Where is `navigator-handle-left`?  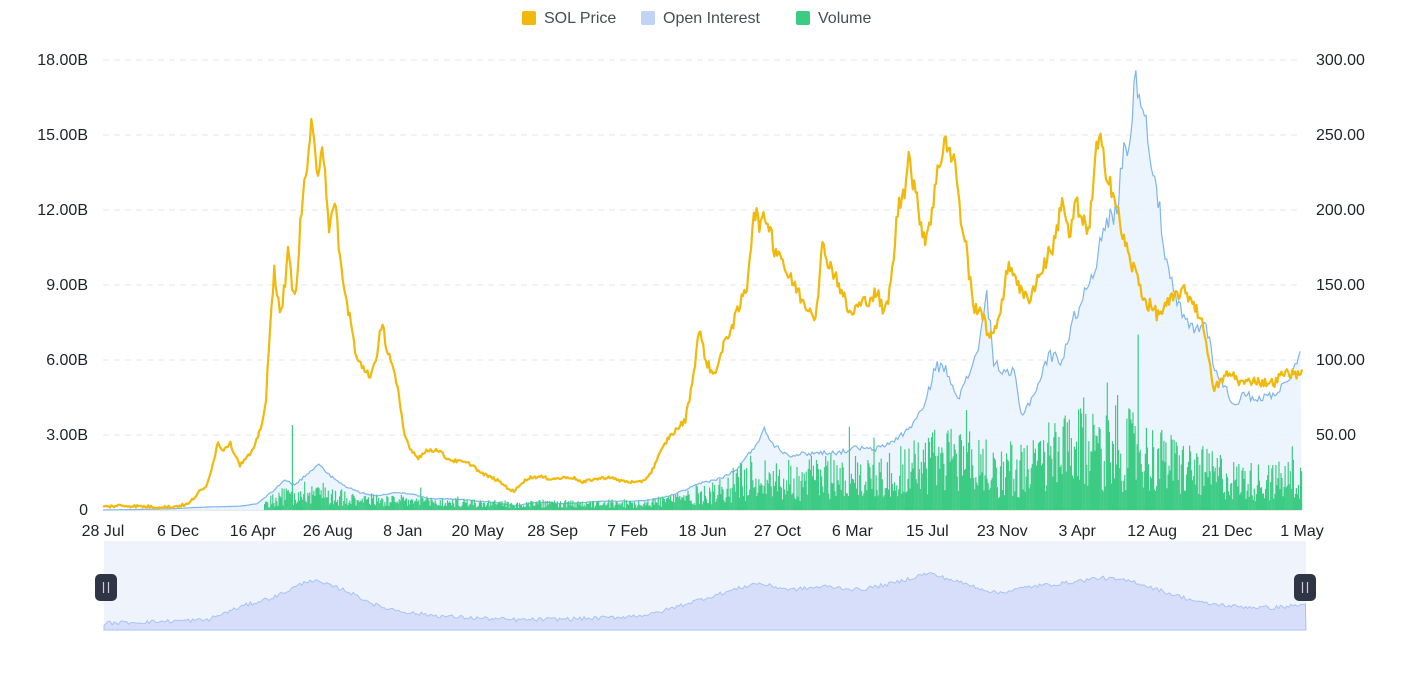
navigator-handle-left is located at coordinates (106, 587).